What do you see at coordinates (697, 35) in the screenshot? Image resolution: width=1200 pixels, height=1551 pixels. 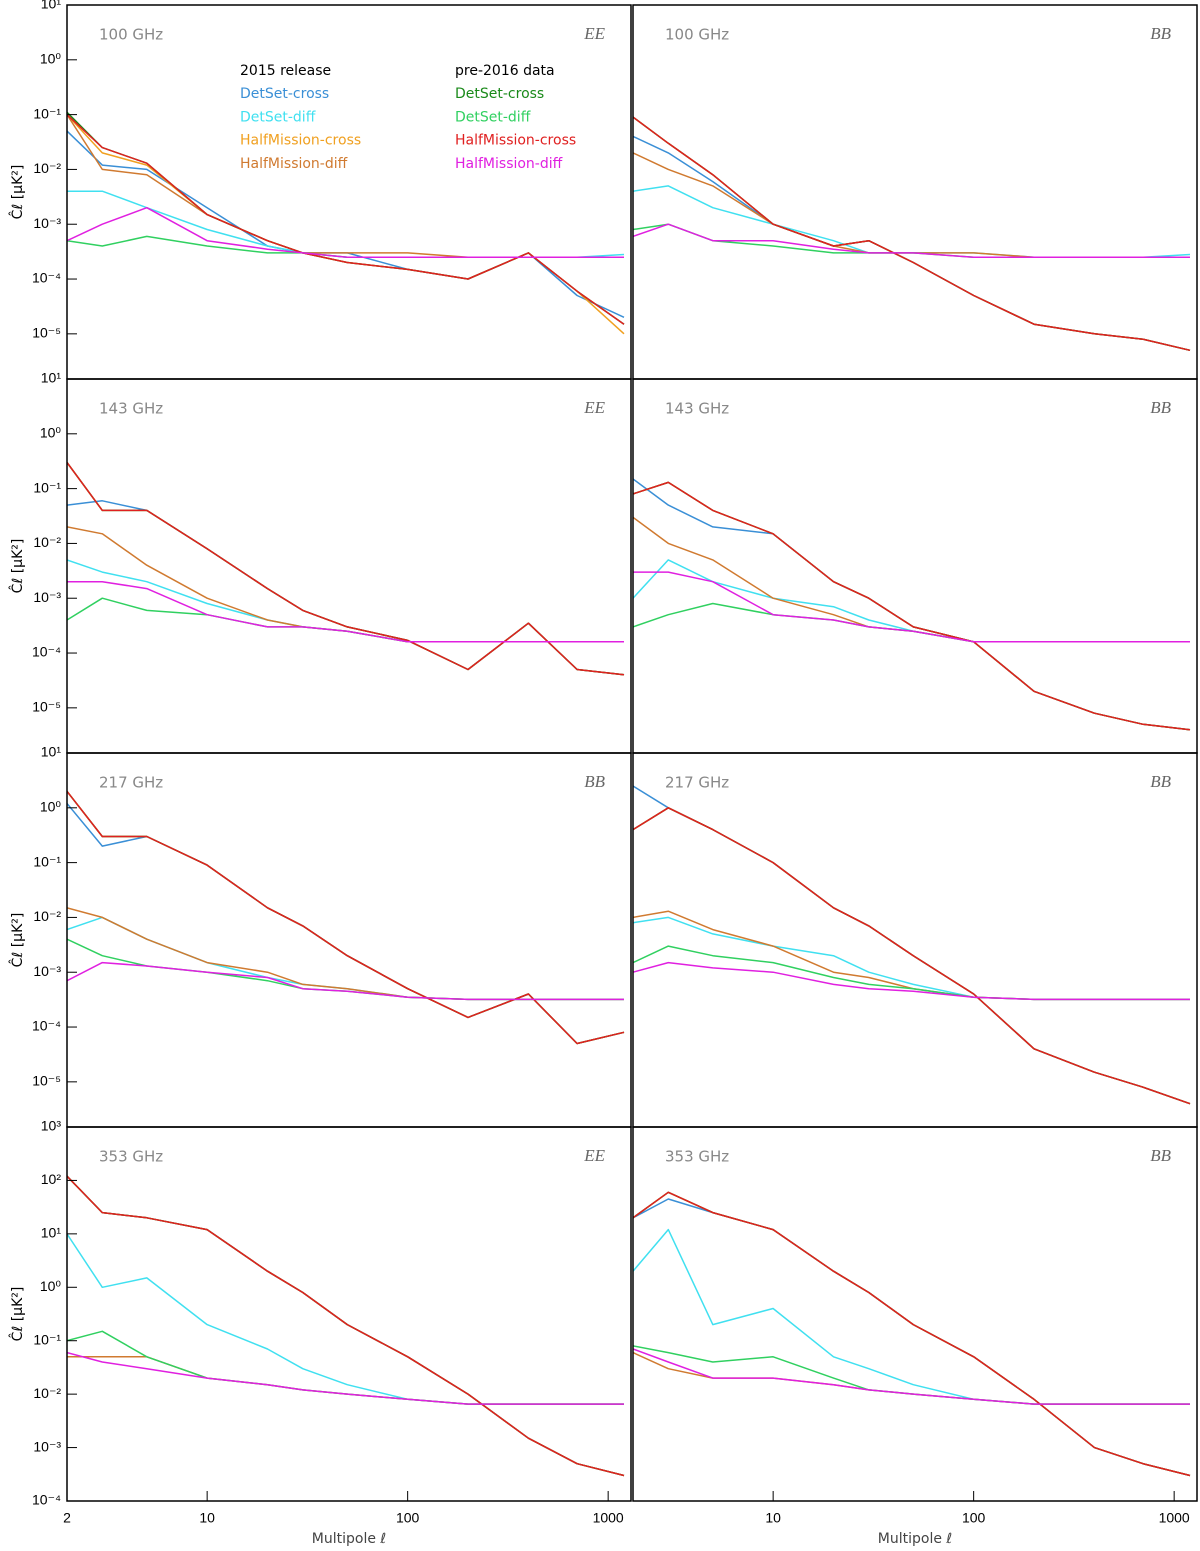 I see `panel-title: 100 GHz` at bounding box center [697, 35].